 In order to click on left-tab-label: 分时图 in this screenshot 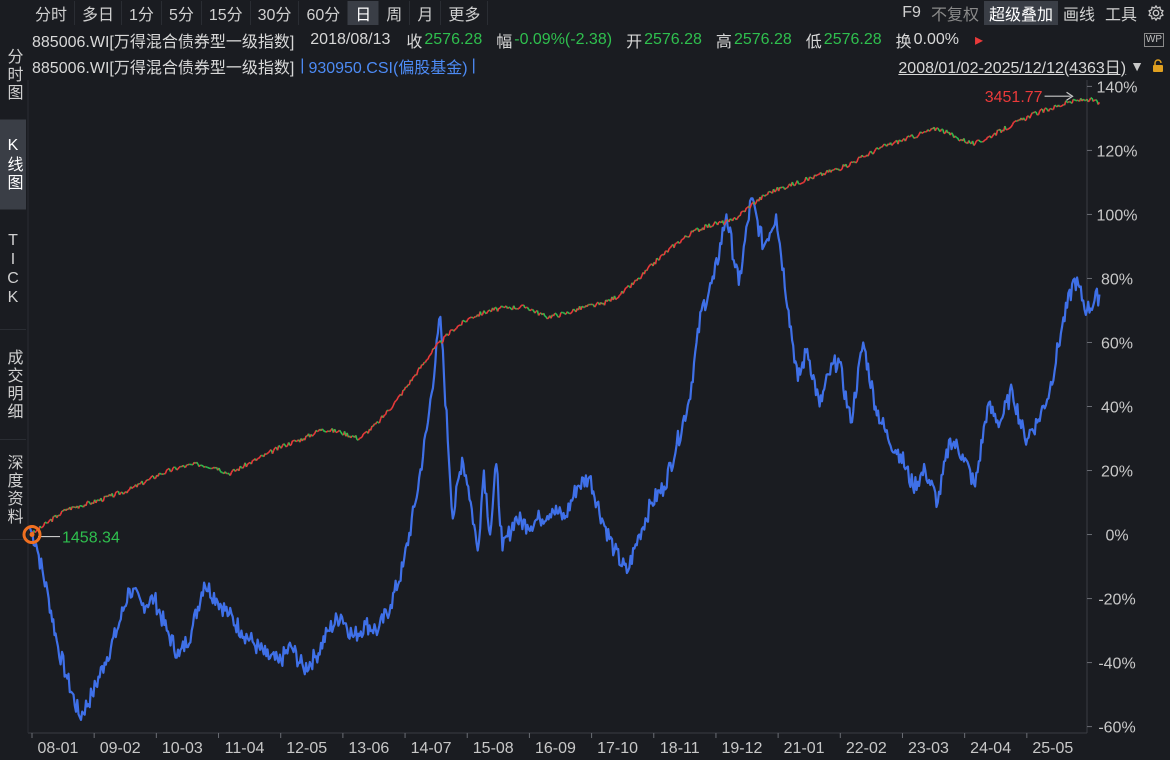, I will do `click(13, 74)`.